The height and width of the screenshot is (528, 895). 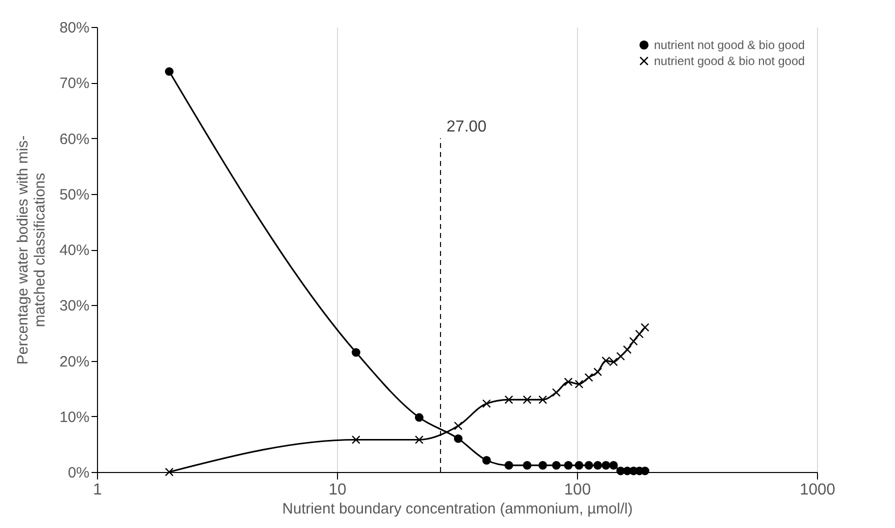 What do you see at coordinates (74, 28) in the screenshot?
I see `y-tick-label: 80%` at bounding box center [74, 28].